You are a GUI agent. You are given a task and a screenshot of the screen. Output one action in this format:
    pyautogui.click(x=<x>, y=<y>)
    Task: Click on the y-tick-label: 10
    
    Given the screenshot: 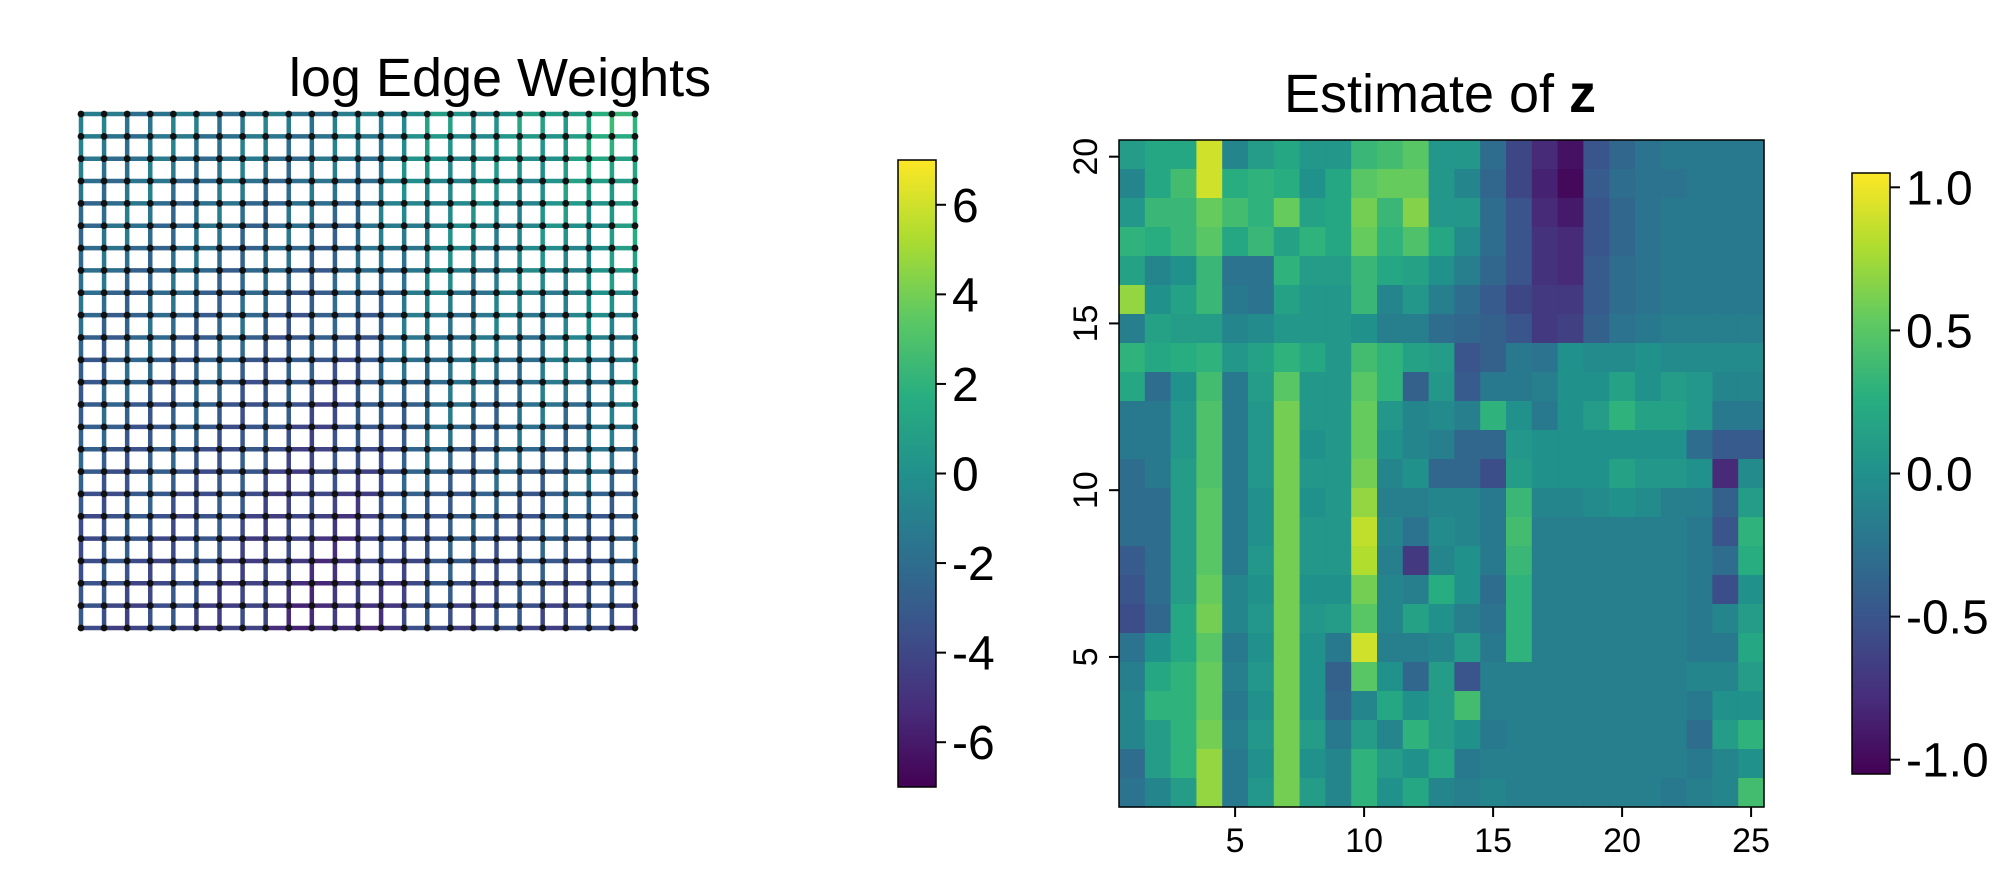 What is the action you would take?
    pyautogui.click(x=1086, y=490)
    